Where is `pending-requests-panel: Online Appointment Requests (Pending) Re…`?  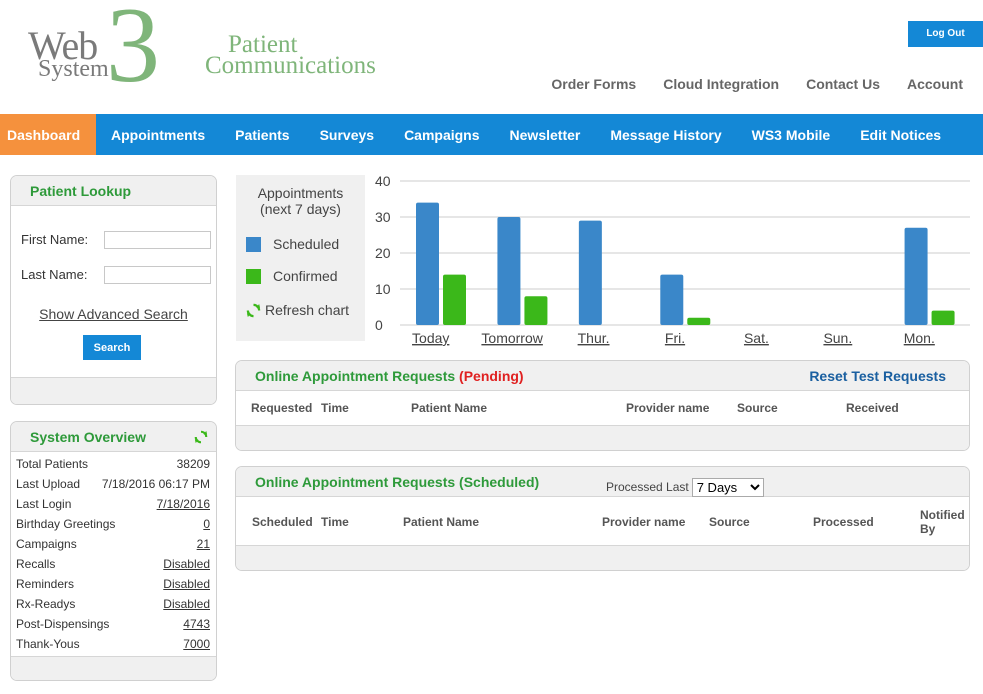 pending-requests-panel: Online Appointment Requests (Pending) Re… is located at coordinates (602, 405).